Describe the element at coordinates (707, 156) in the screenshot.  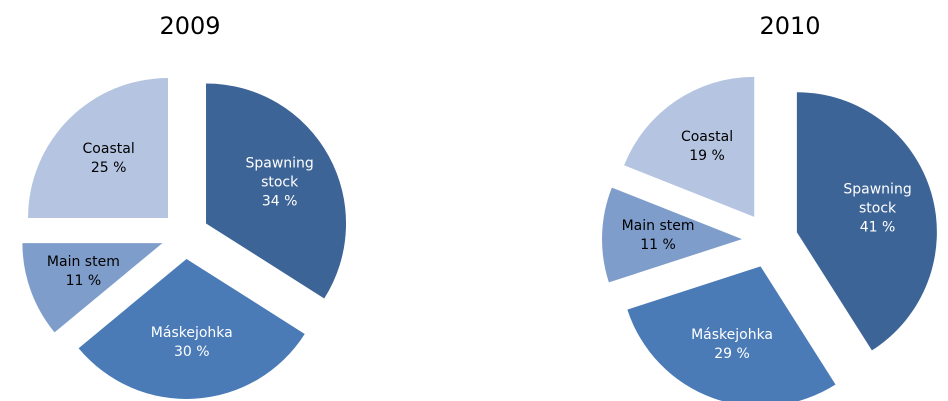
I see `value-label: 19 %` at that location.